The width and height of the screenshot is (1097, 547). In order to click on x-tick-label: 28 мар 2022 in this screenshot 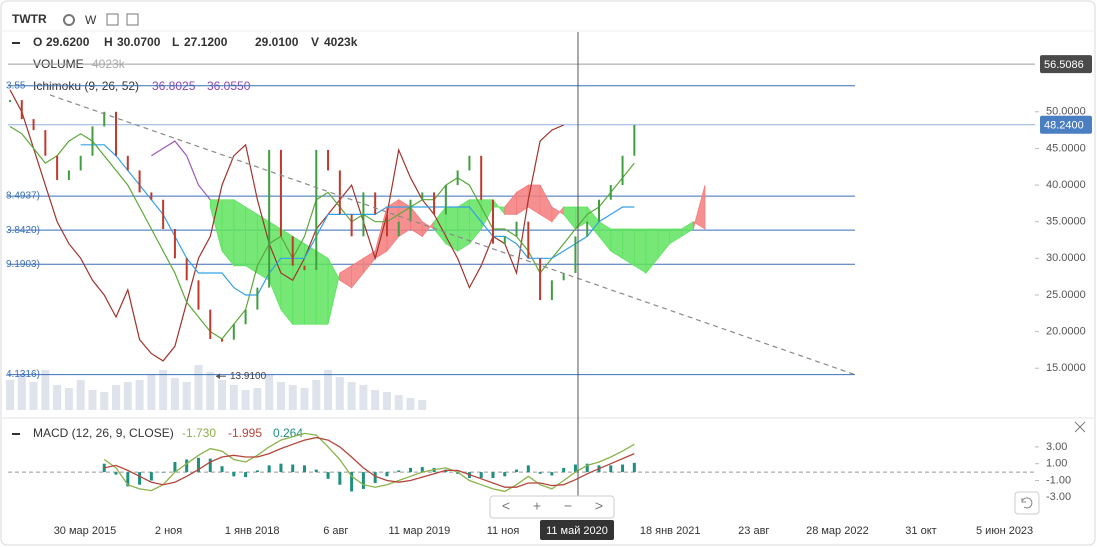, I will do `click(837, 531)`.